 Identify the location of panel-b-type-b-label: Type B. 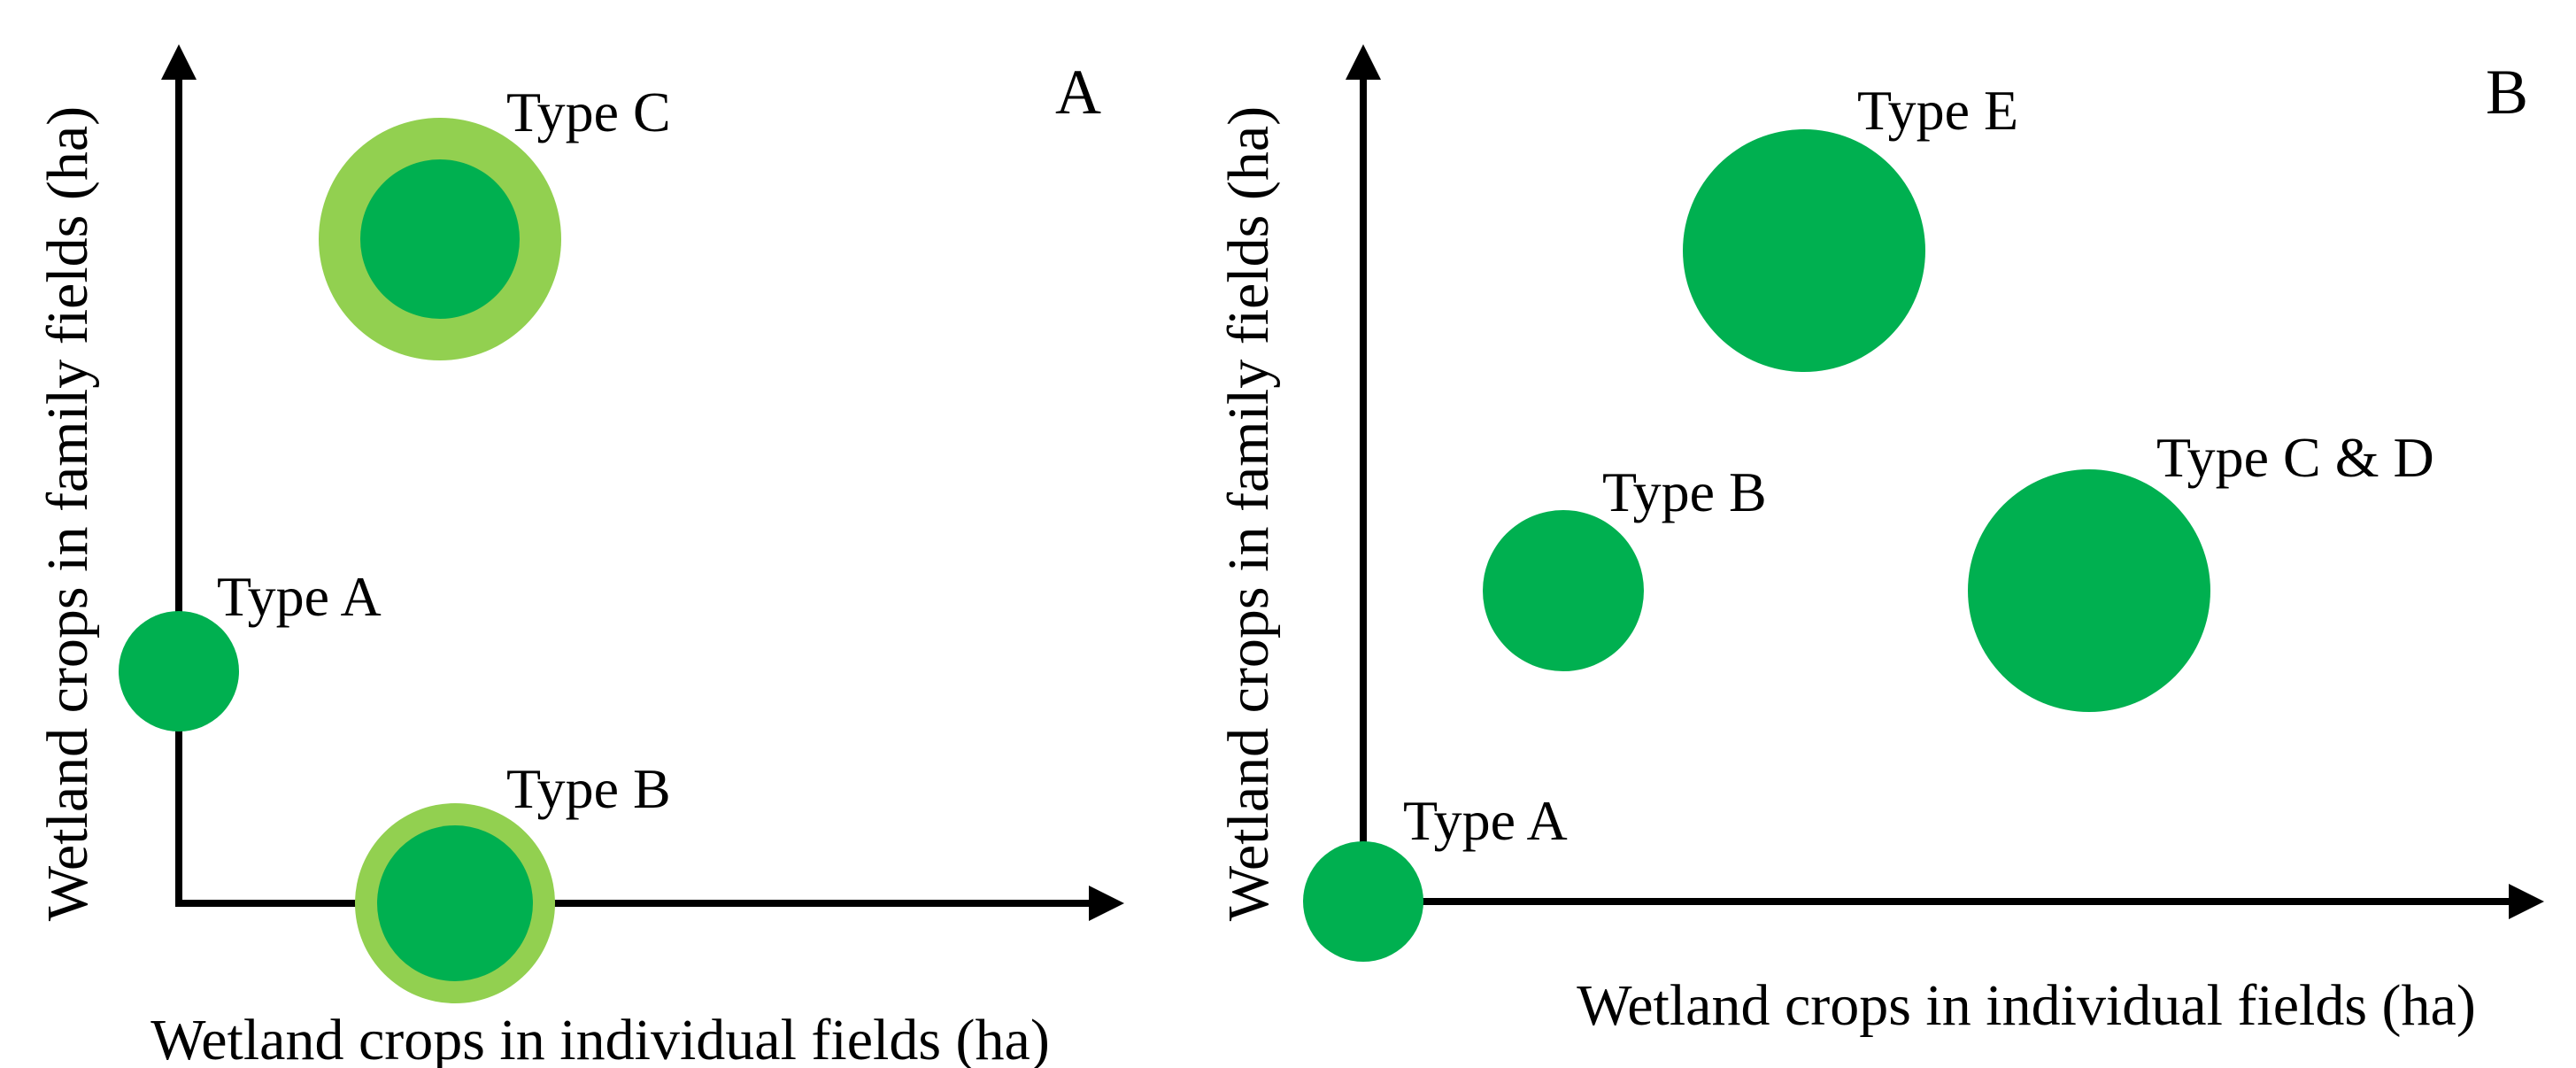
(1684, 491).